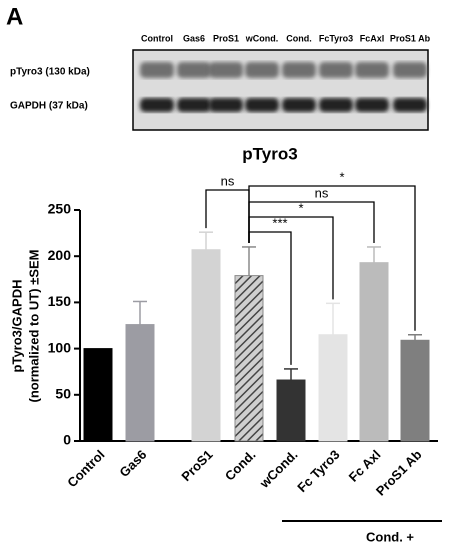  Describe the element at coordinates (49, 106) in the screenshot. I see `blot-row-label: GAPDH (37 kDa)` at that location.